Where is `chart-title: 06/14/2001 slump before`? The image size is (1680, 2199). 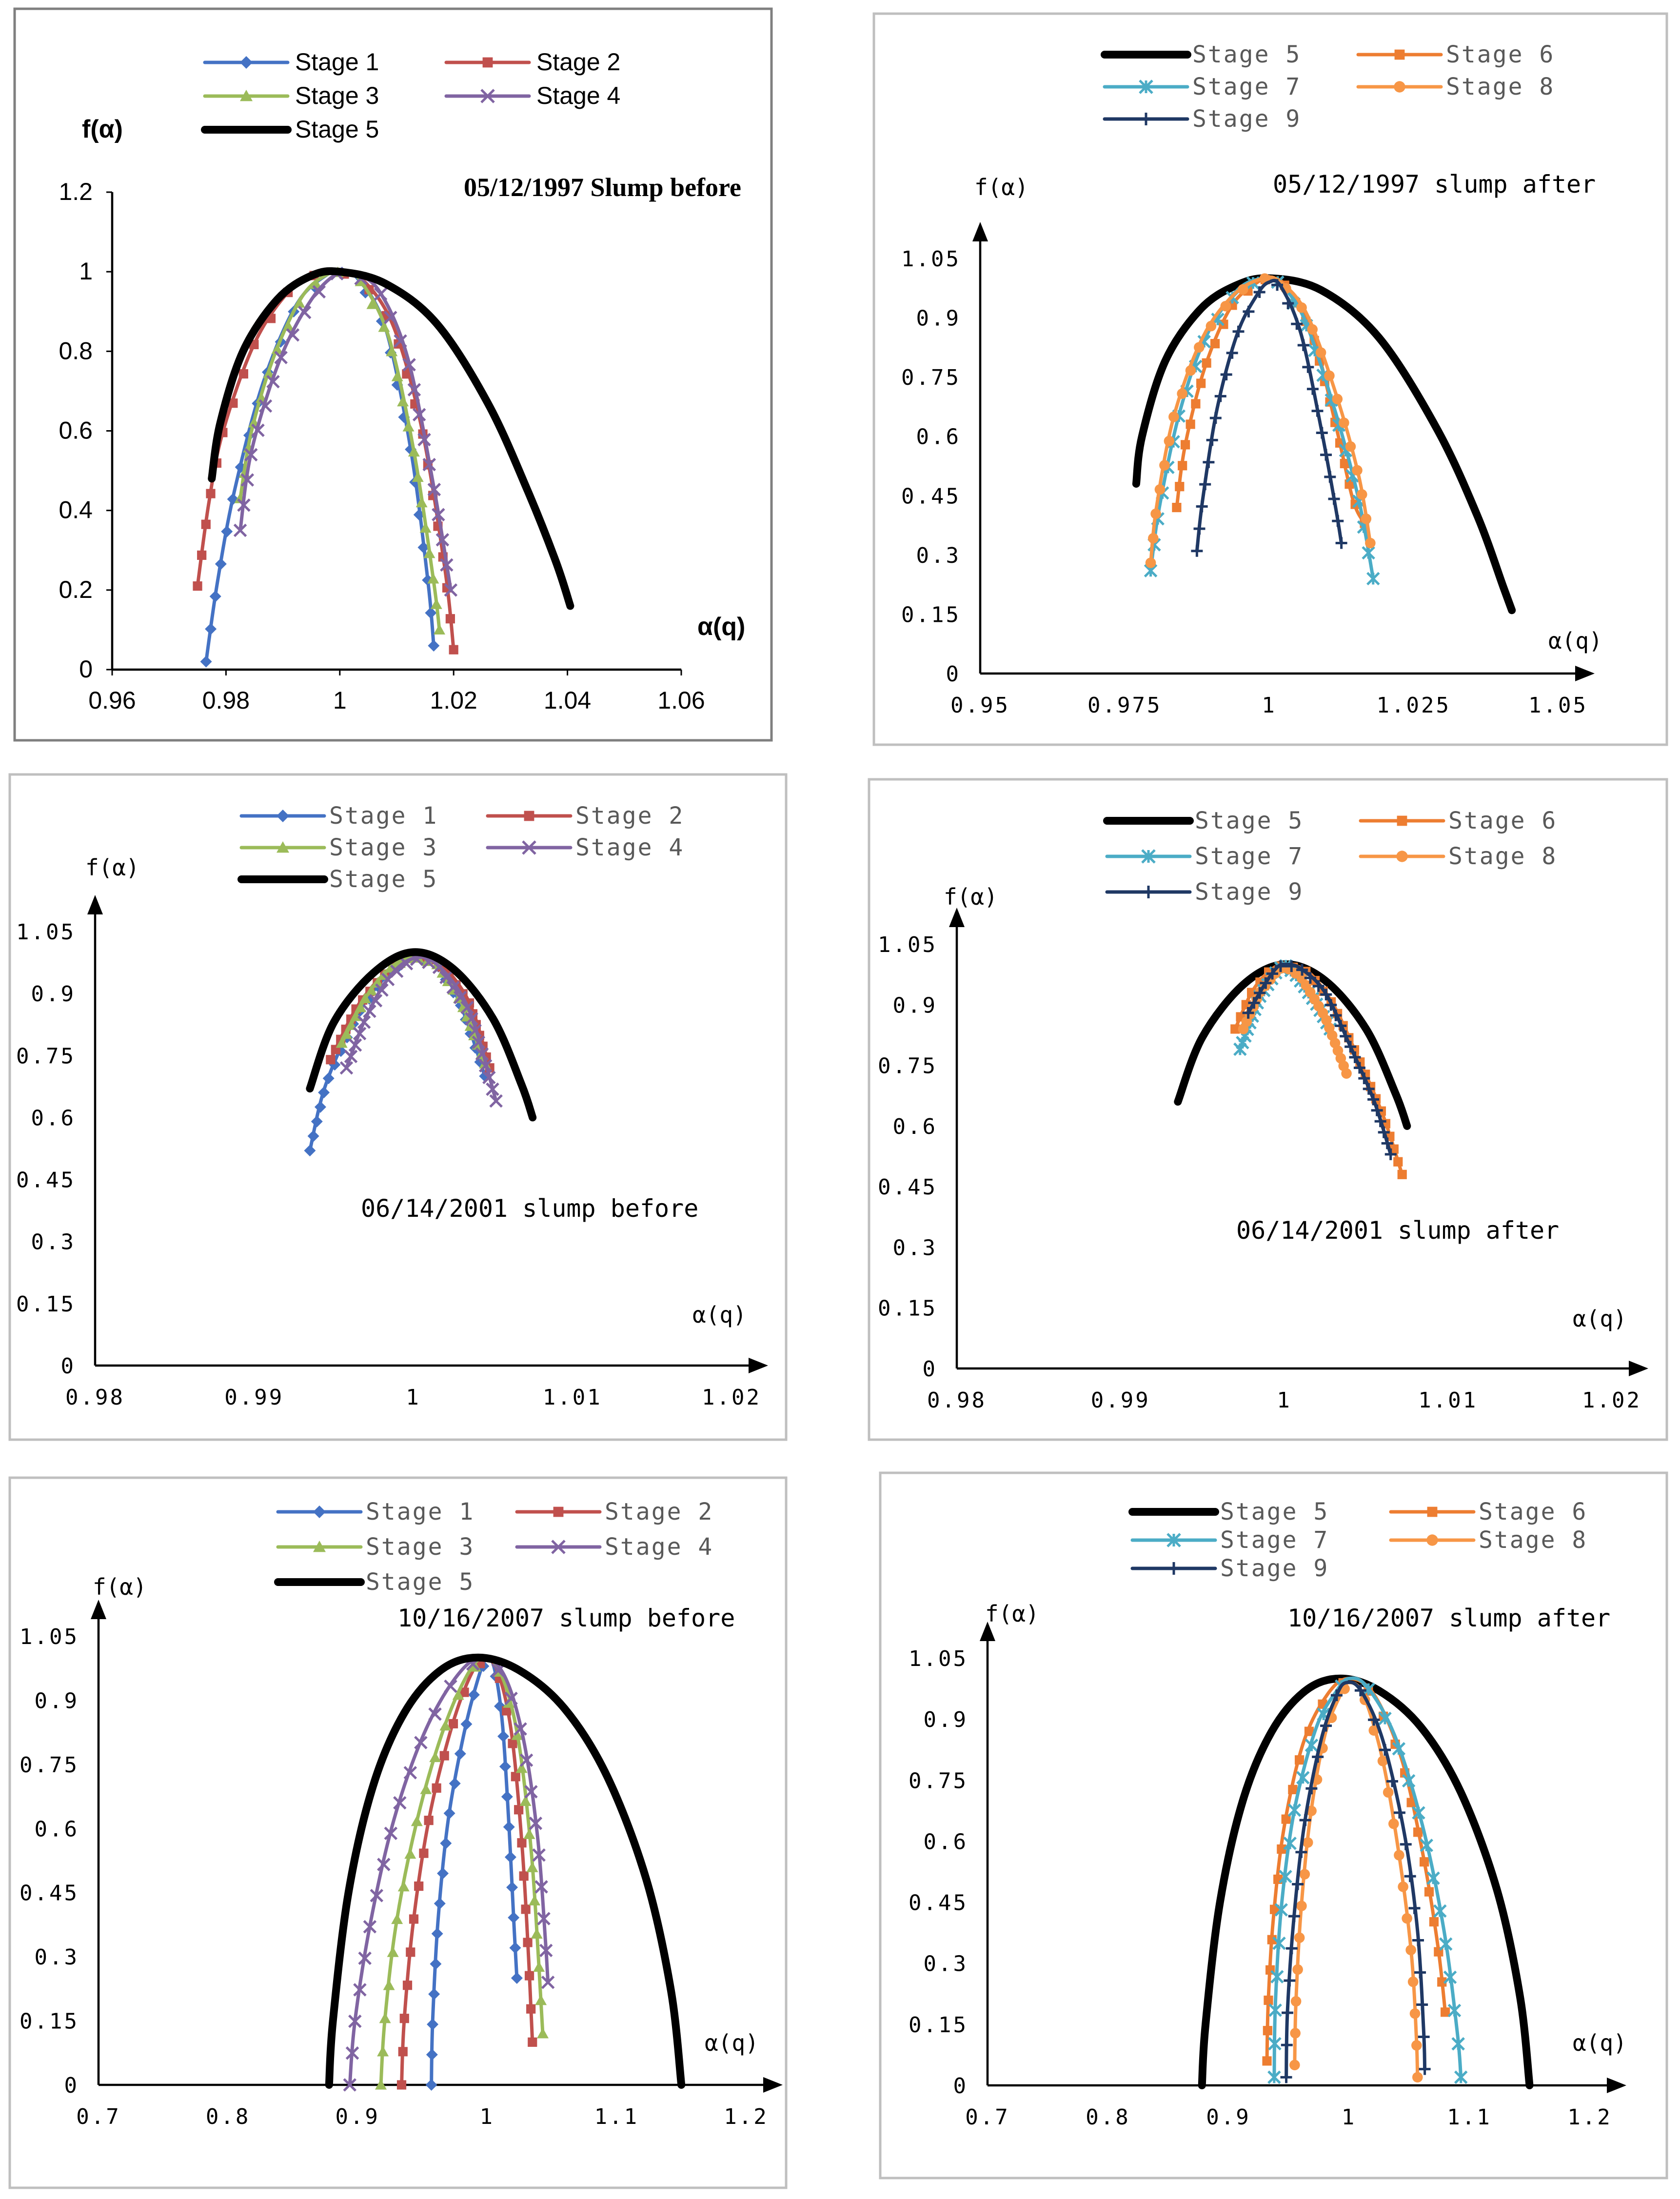
chart-title: 06/14/2001 slump before is located at coordinates (530, 1208).